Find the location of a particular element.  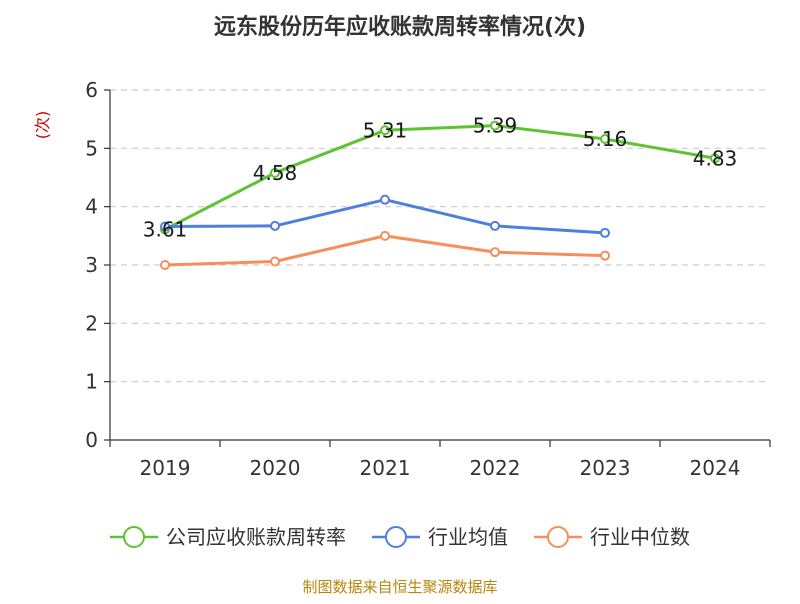

legend-item: 公司应收账款周转率 is located at coordinates (228, 537).